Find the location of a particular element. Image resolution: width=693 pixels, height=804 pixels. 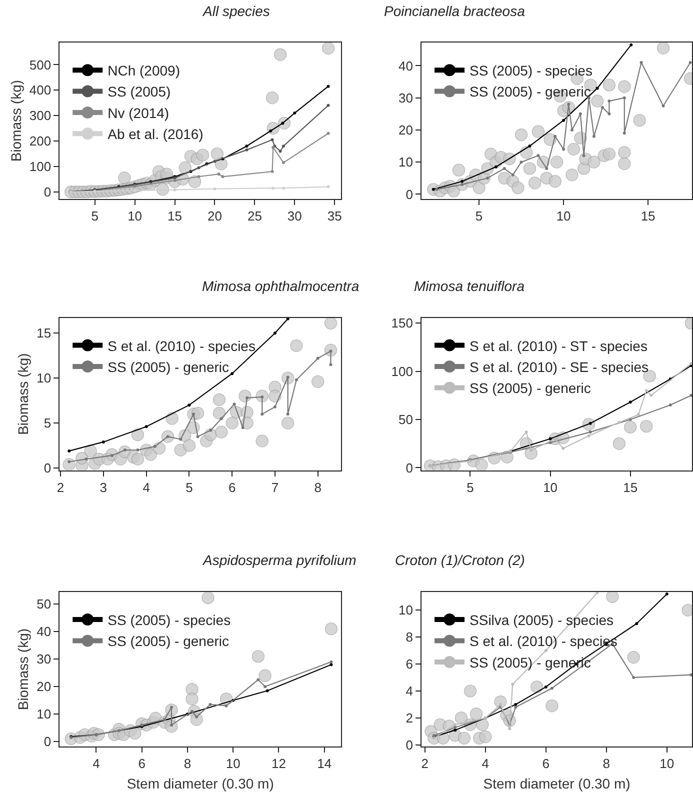

y-tick-label: 300 is located at coordinates (40, 116).